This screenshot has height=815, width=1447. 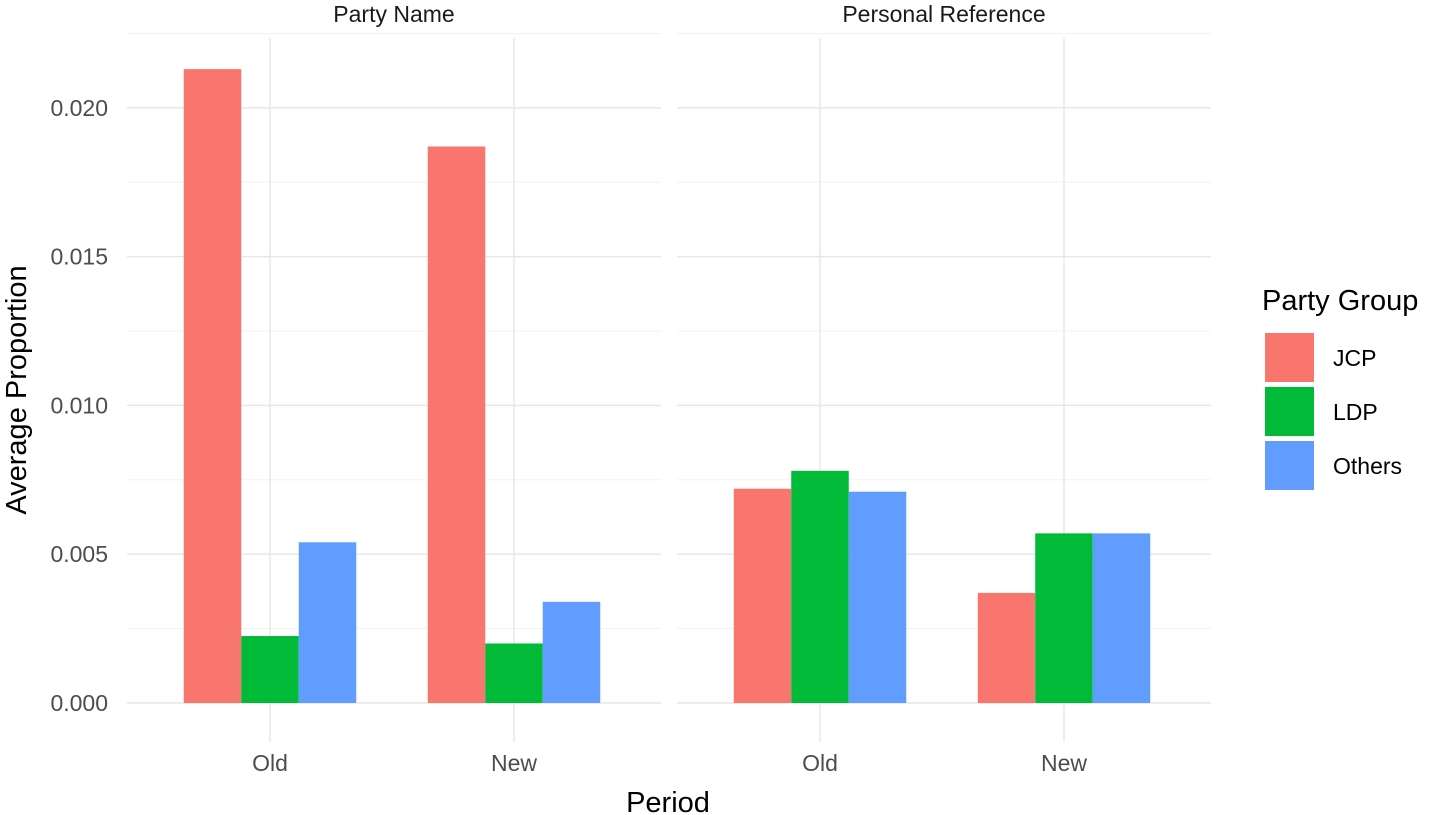 I want to click on y-axis: 0.000 0.005 0.010 0.015 0.020, so click(x=79, y=405).